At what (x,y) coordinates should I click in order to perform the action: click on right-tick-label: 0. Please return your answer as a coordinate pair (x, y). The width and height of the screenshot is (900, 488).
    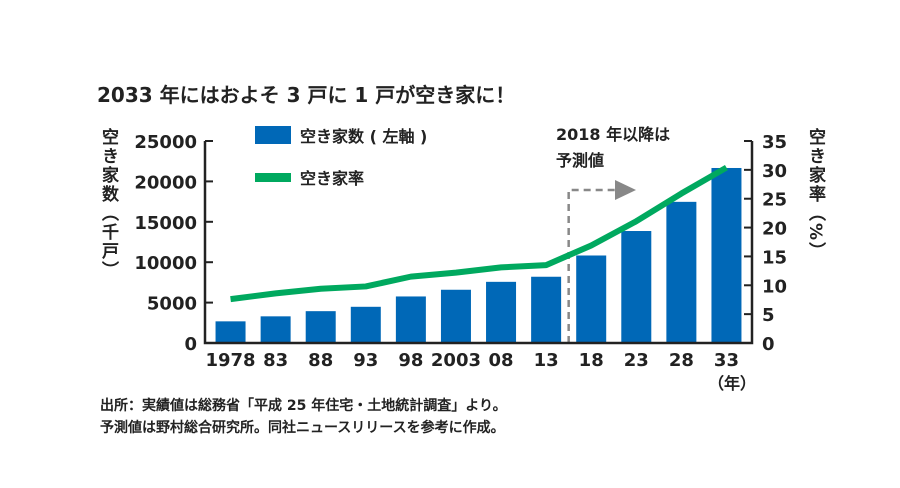
    Looking at the image, I should click on (768, 344).